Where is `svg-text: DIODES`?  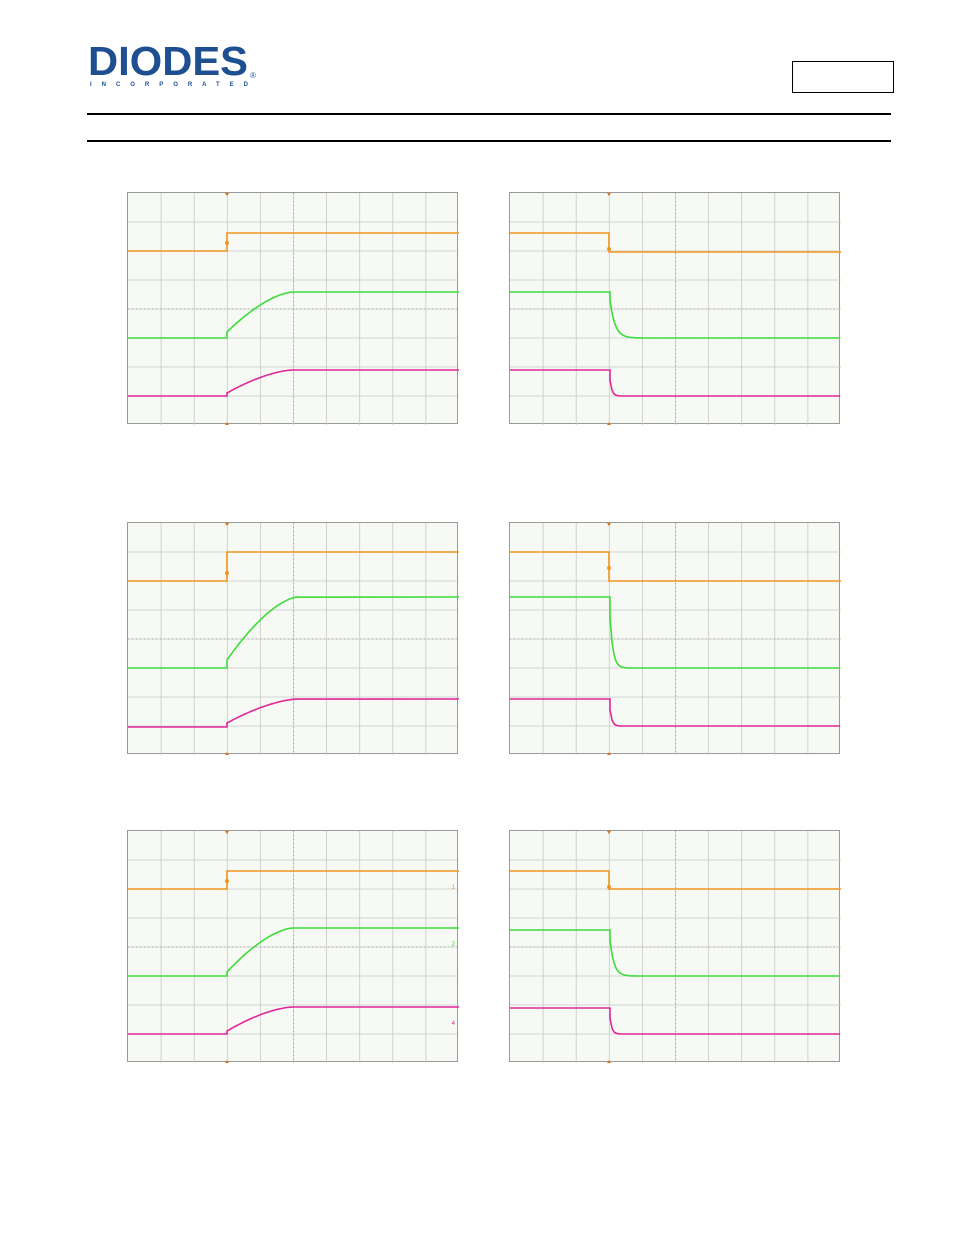
svg-text: DIODES is located at coordinates (168, 63).